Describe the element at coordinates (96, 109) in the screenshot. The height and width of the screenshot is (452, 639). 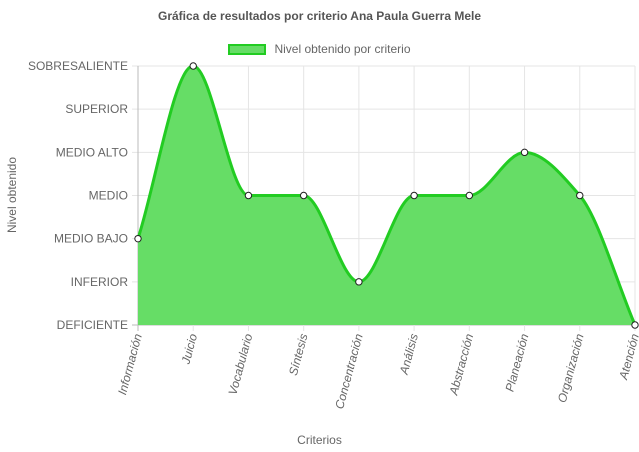
I see `y-tick-label: SUPERIOR` at that location.